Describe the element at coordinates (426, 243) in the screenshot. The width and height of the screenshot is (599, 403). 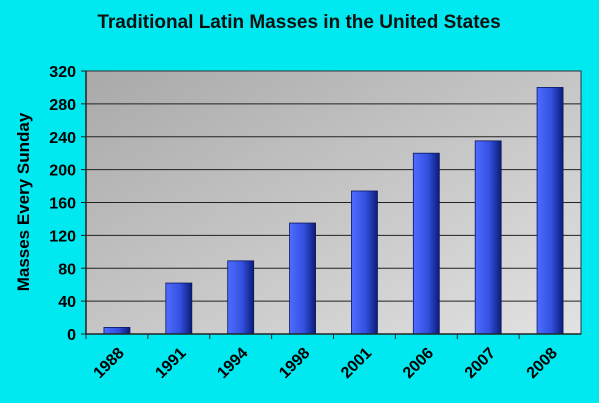
I see `bar-2006` at that location.